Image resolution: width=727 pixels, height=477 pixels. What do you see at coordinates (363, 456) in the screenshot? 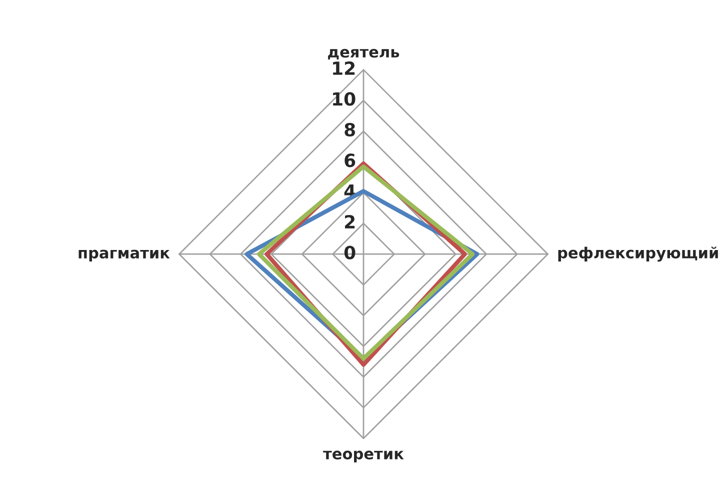
I see `spoke-label: теоретик` at bounding box center [363, 456].